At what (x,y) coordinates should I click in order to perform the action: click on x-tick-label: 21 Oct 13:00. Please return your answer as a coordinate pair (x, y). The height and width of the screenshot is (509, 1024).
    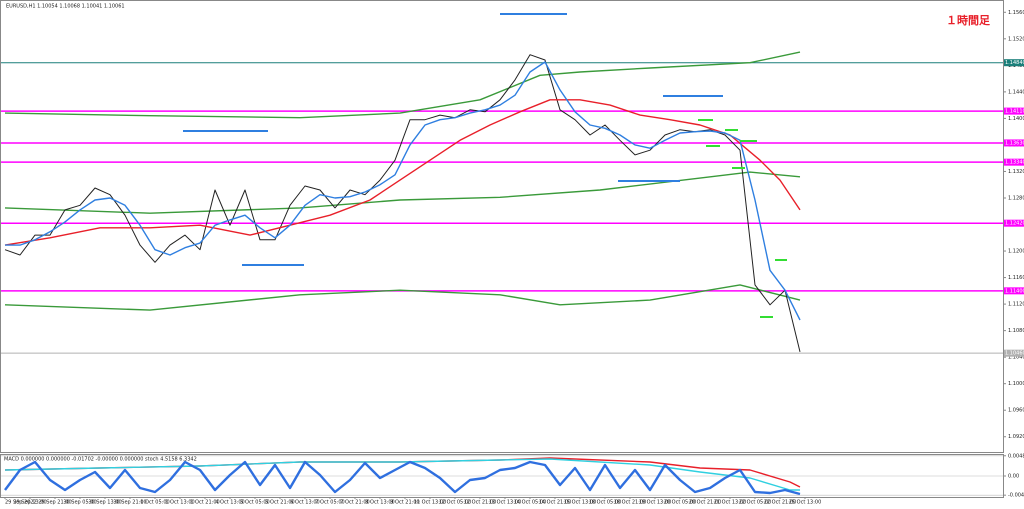
    Looking at the image, I should click on (730, 503).